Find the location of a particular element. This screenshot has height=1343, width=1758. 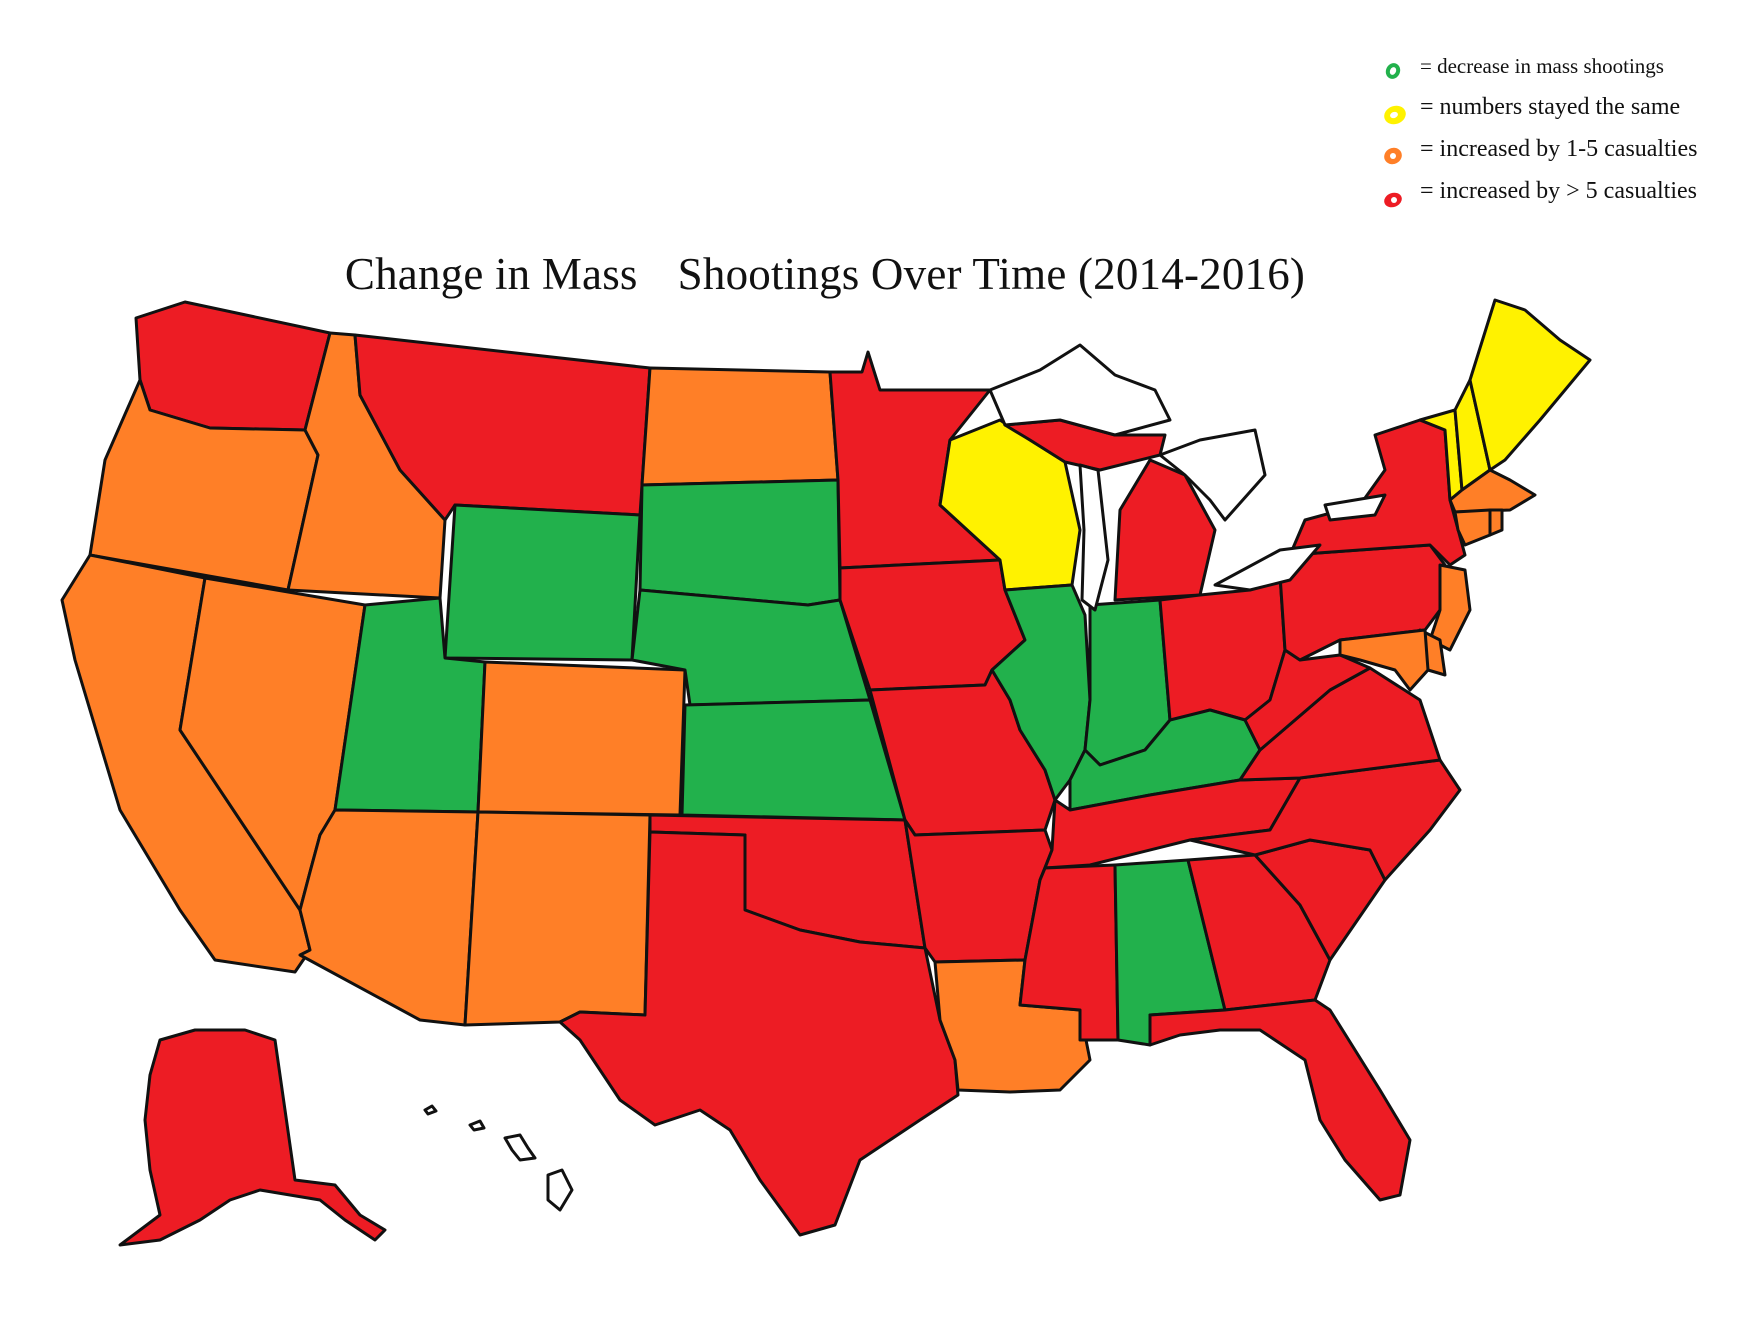

state-SD is located at coordinates (740, 542).